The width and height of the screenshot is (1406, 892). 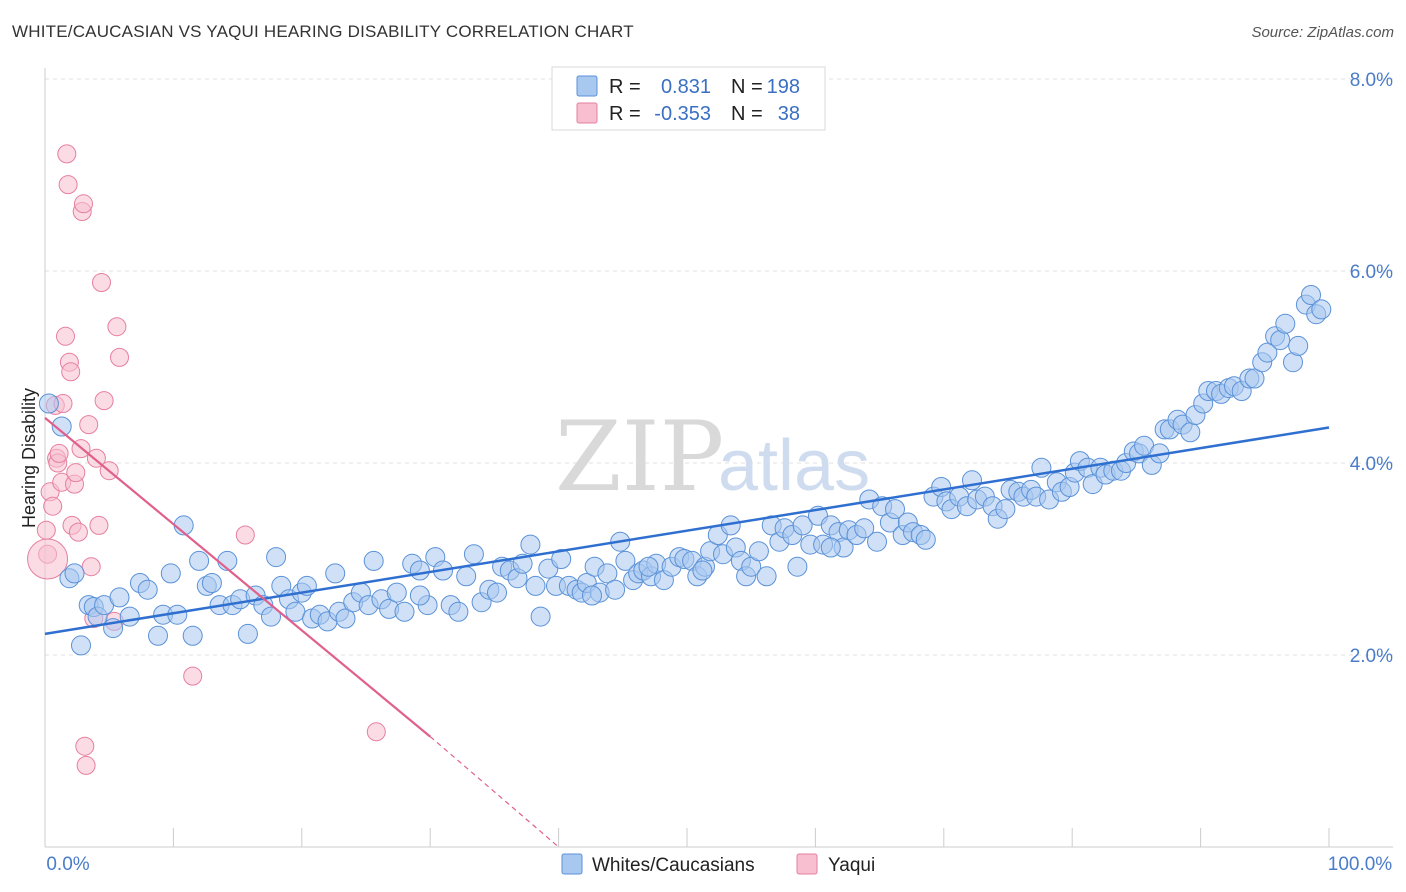 I want to click on trend-line-yaqui, so click(x=237, y=577).